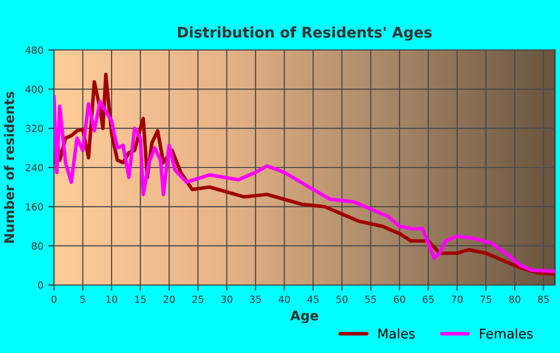  What do you see at coordinates (543, 299) in the screenshot?
I see `x-tick-label: 85` at bounding box center [543, 299].